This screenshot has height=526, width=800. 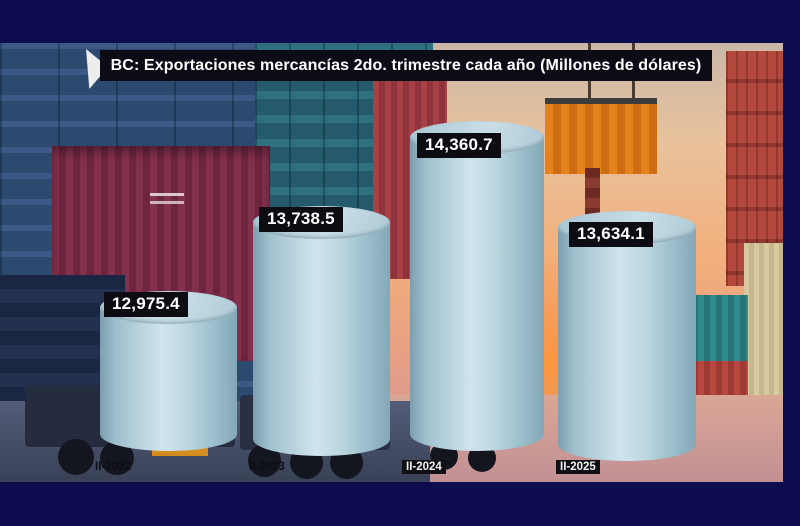 What do you see at coordinates (146, 304) in the screenshot?
I see `value-label-ii-2022: 12,975.4` at bounding box center [146, 304].